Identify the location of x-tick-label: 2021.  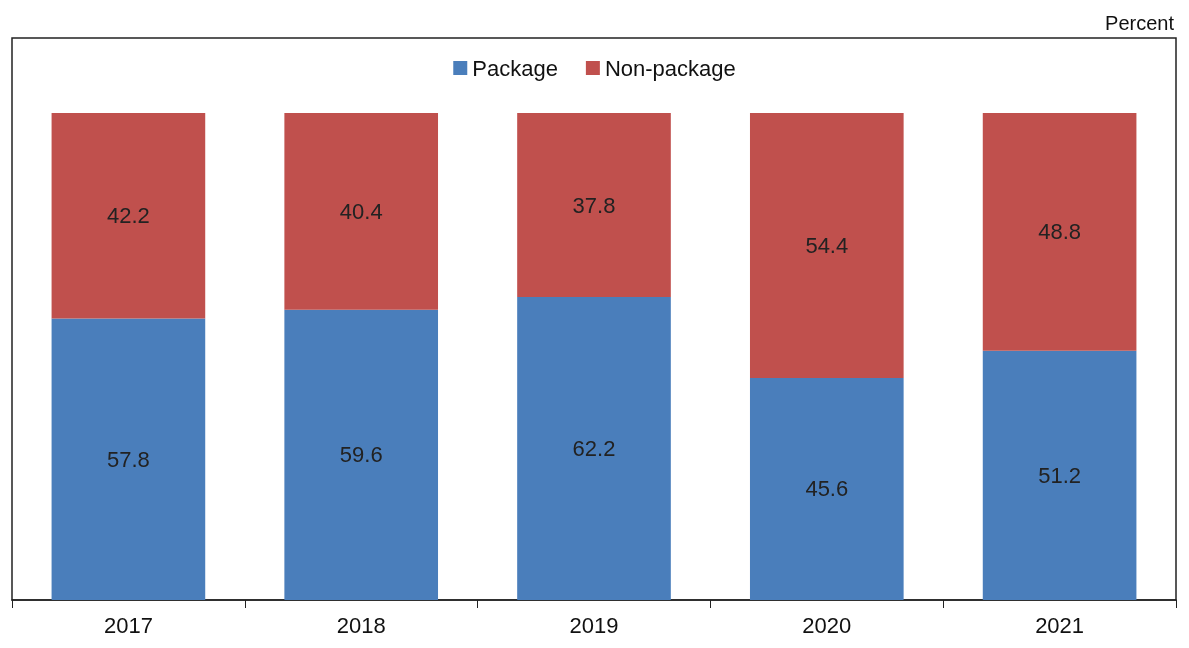
(1060, 625).